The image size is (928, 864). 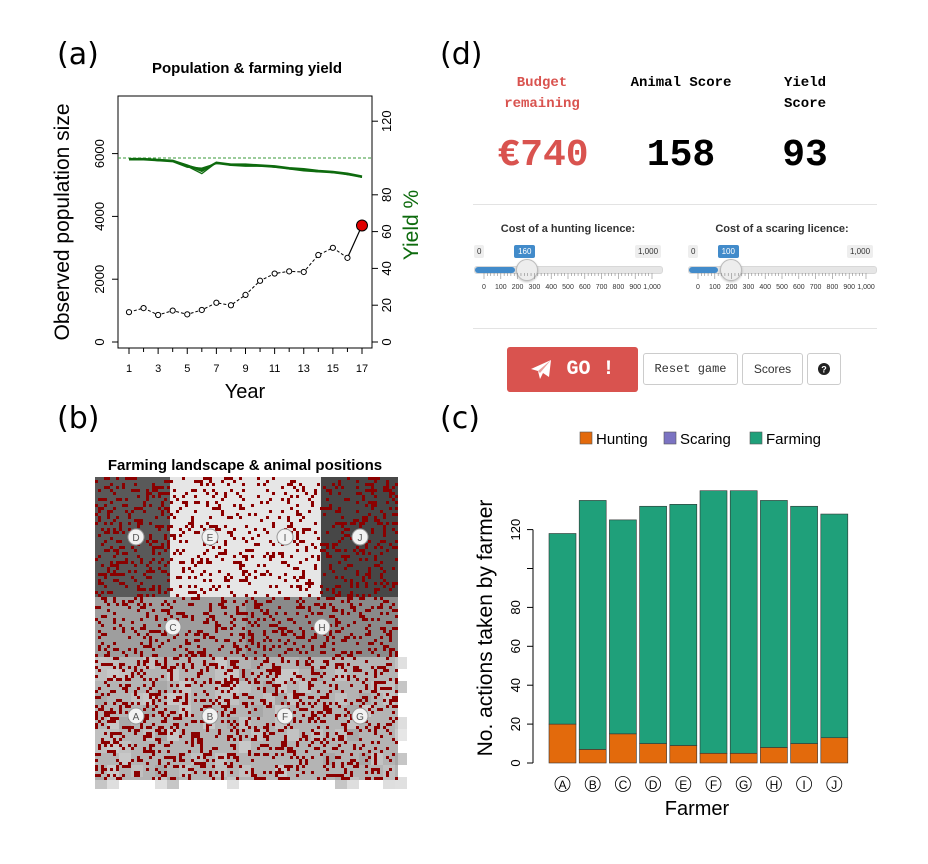 I want to click on scaring-slider-track, so click(x=782, y=270).